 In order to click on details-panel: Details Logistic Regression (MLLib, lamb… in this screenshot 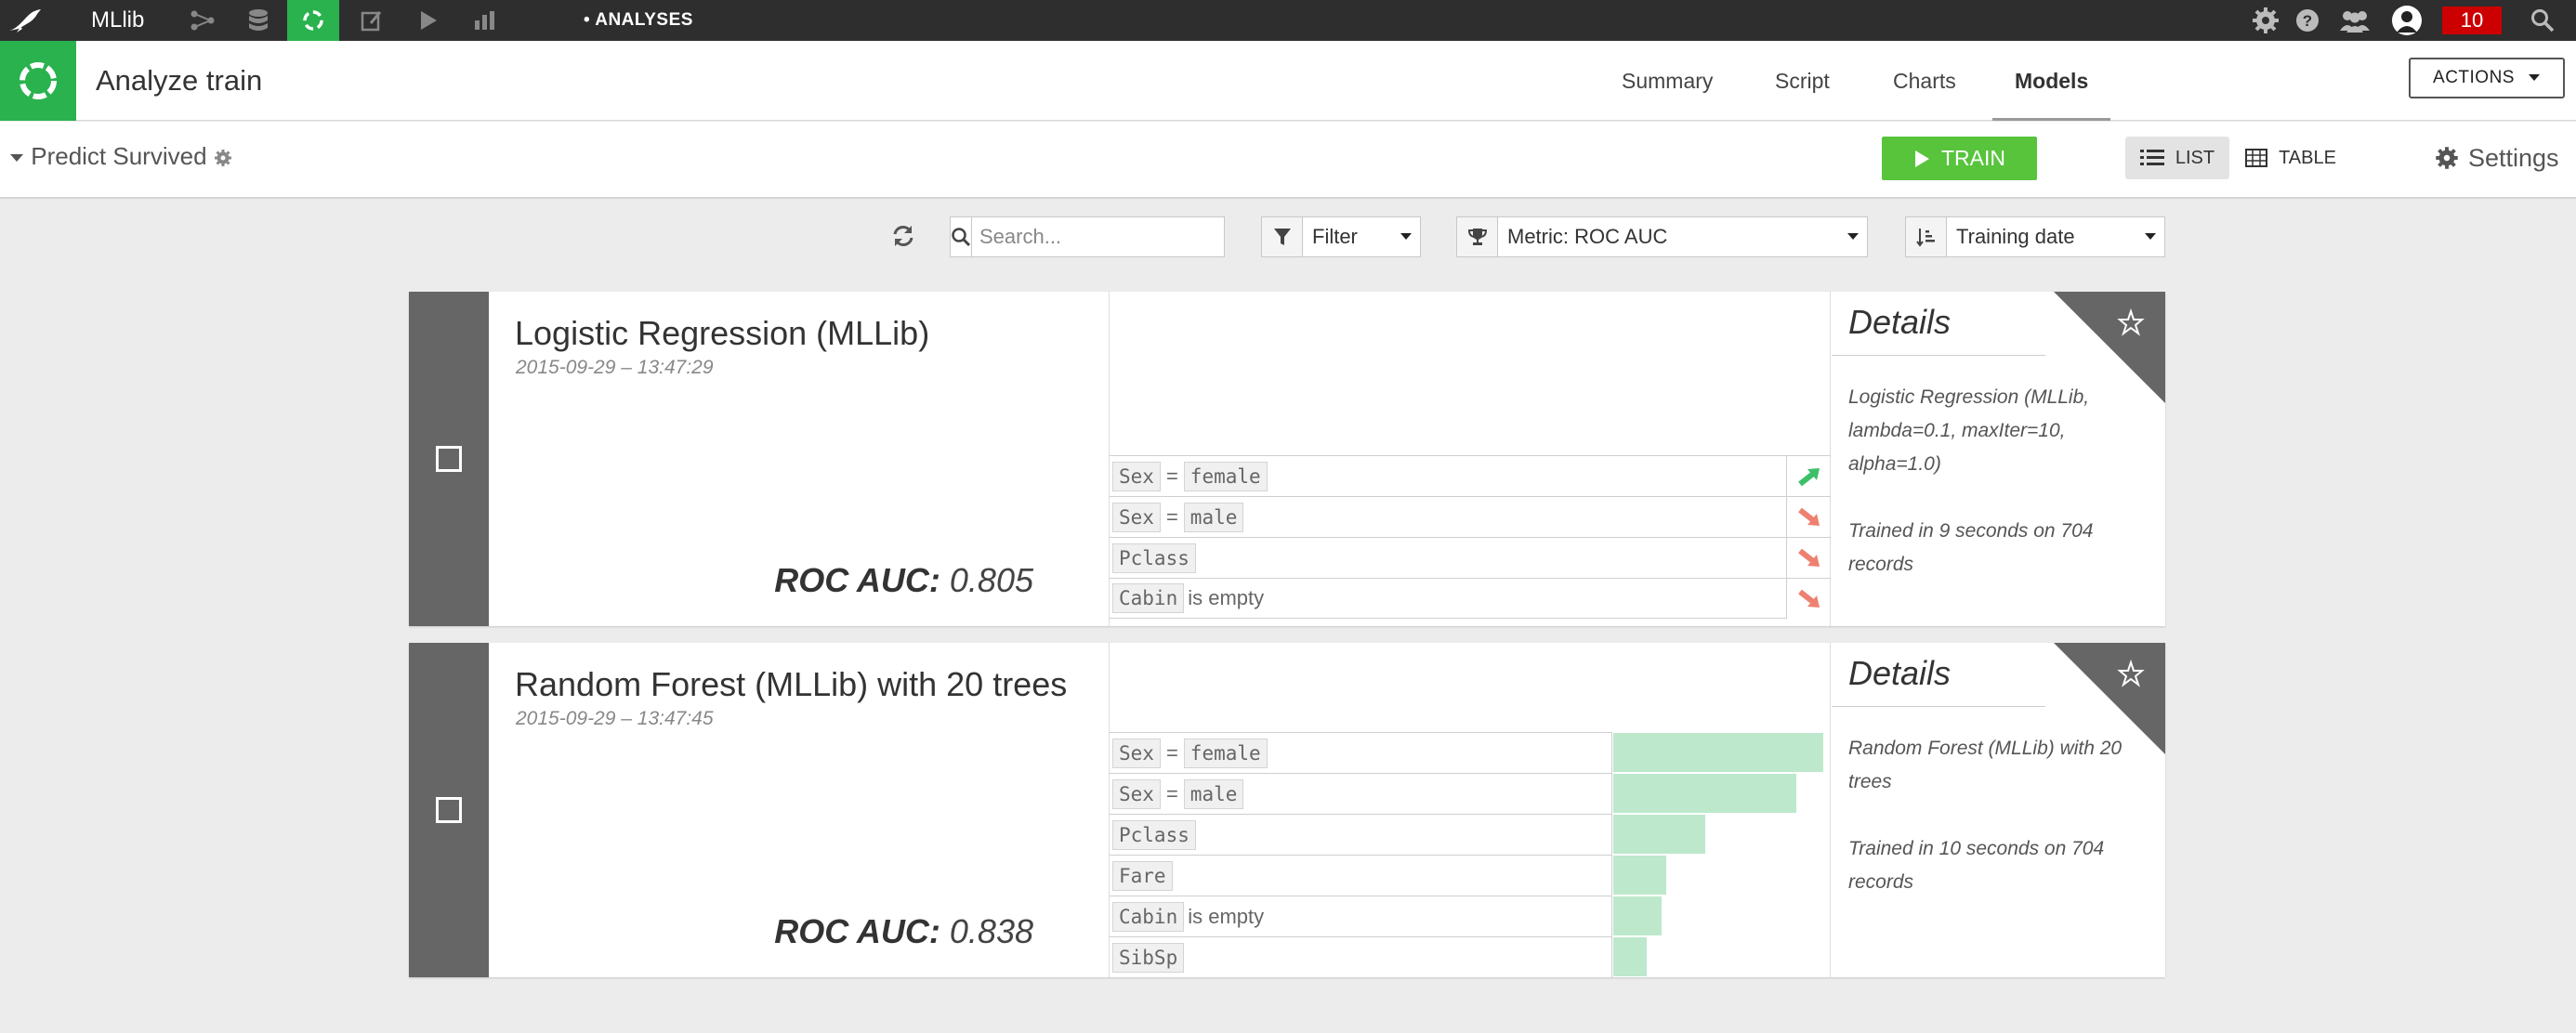, I will do `click(1998, 459)`.